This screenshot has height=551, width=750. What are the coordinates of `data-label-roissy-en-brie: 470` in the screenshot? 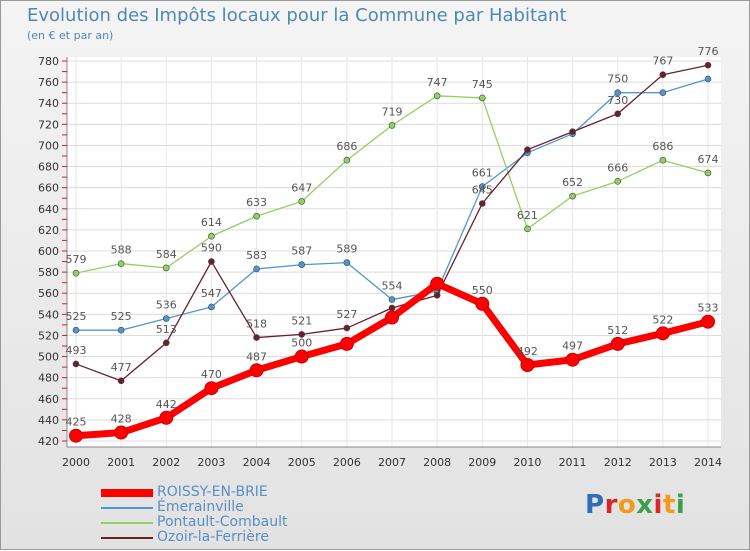 It's located at (211, 374).